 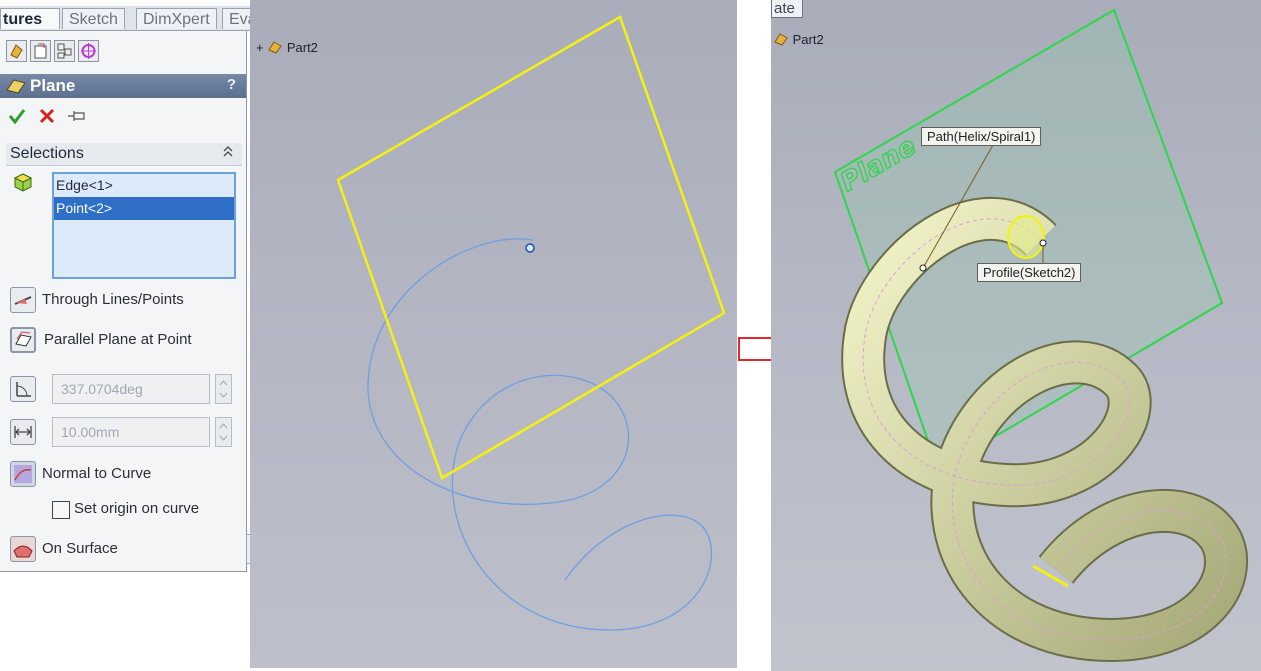 I want to click on angle-spinner, so click(x=223, y=389).